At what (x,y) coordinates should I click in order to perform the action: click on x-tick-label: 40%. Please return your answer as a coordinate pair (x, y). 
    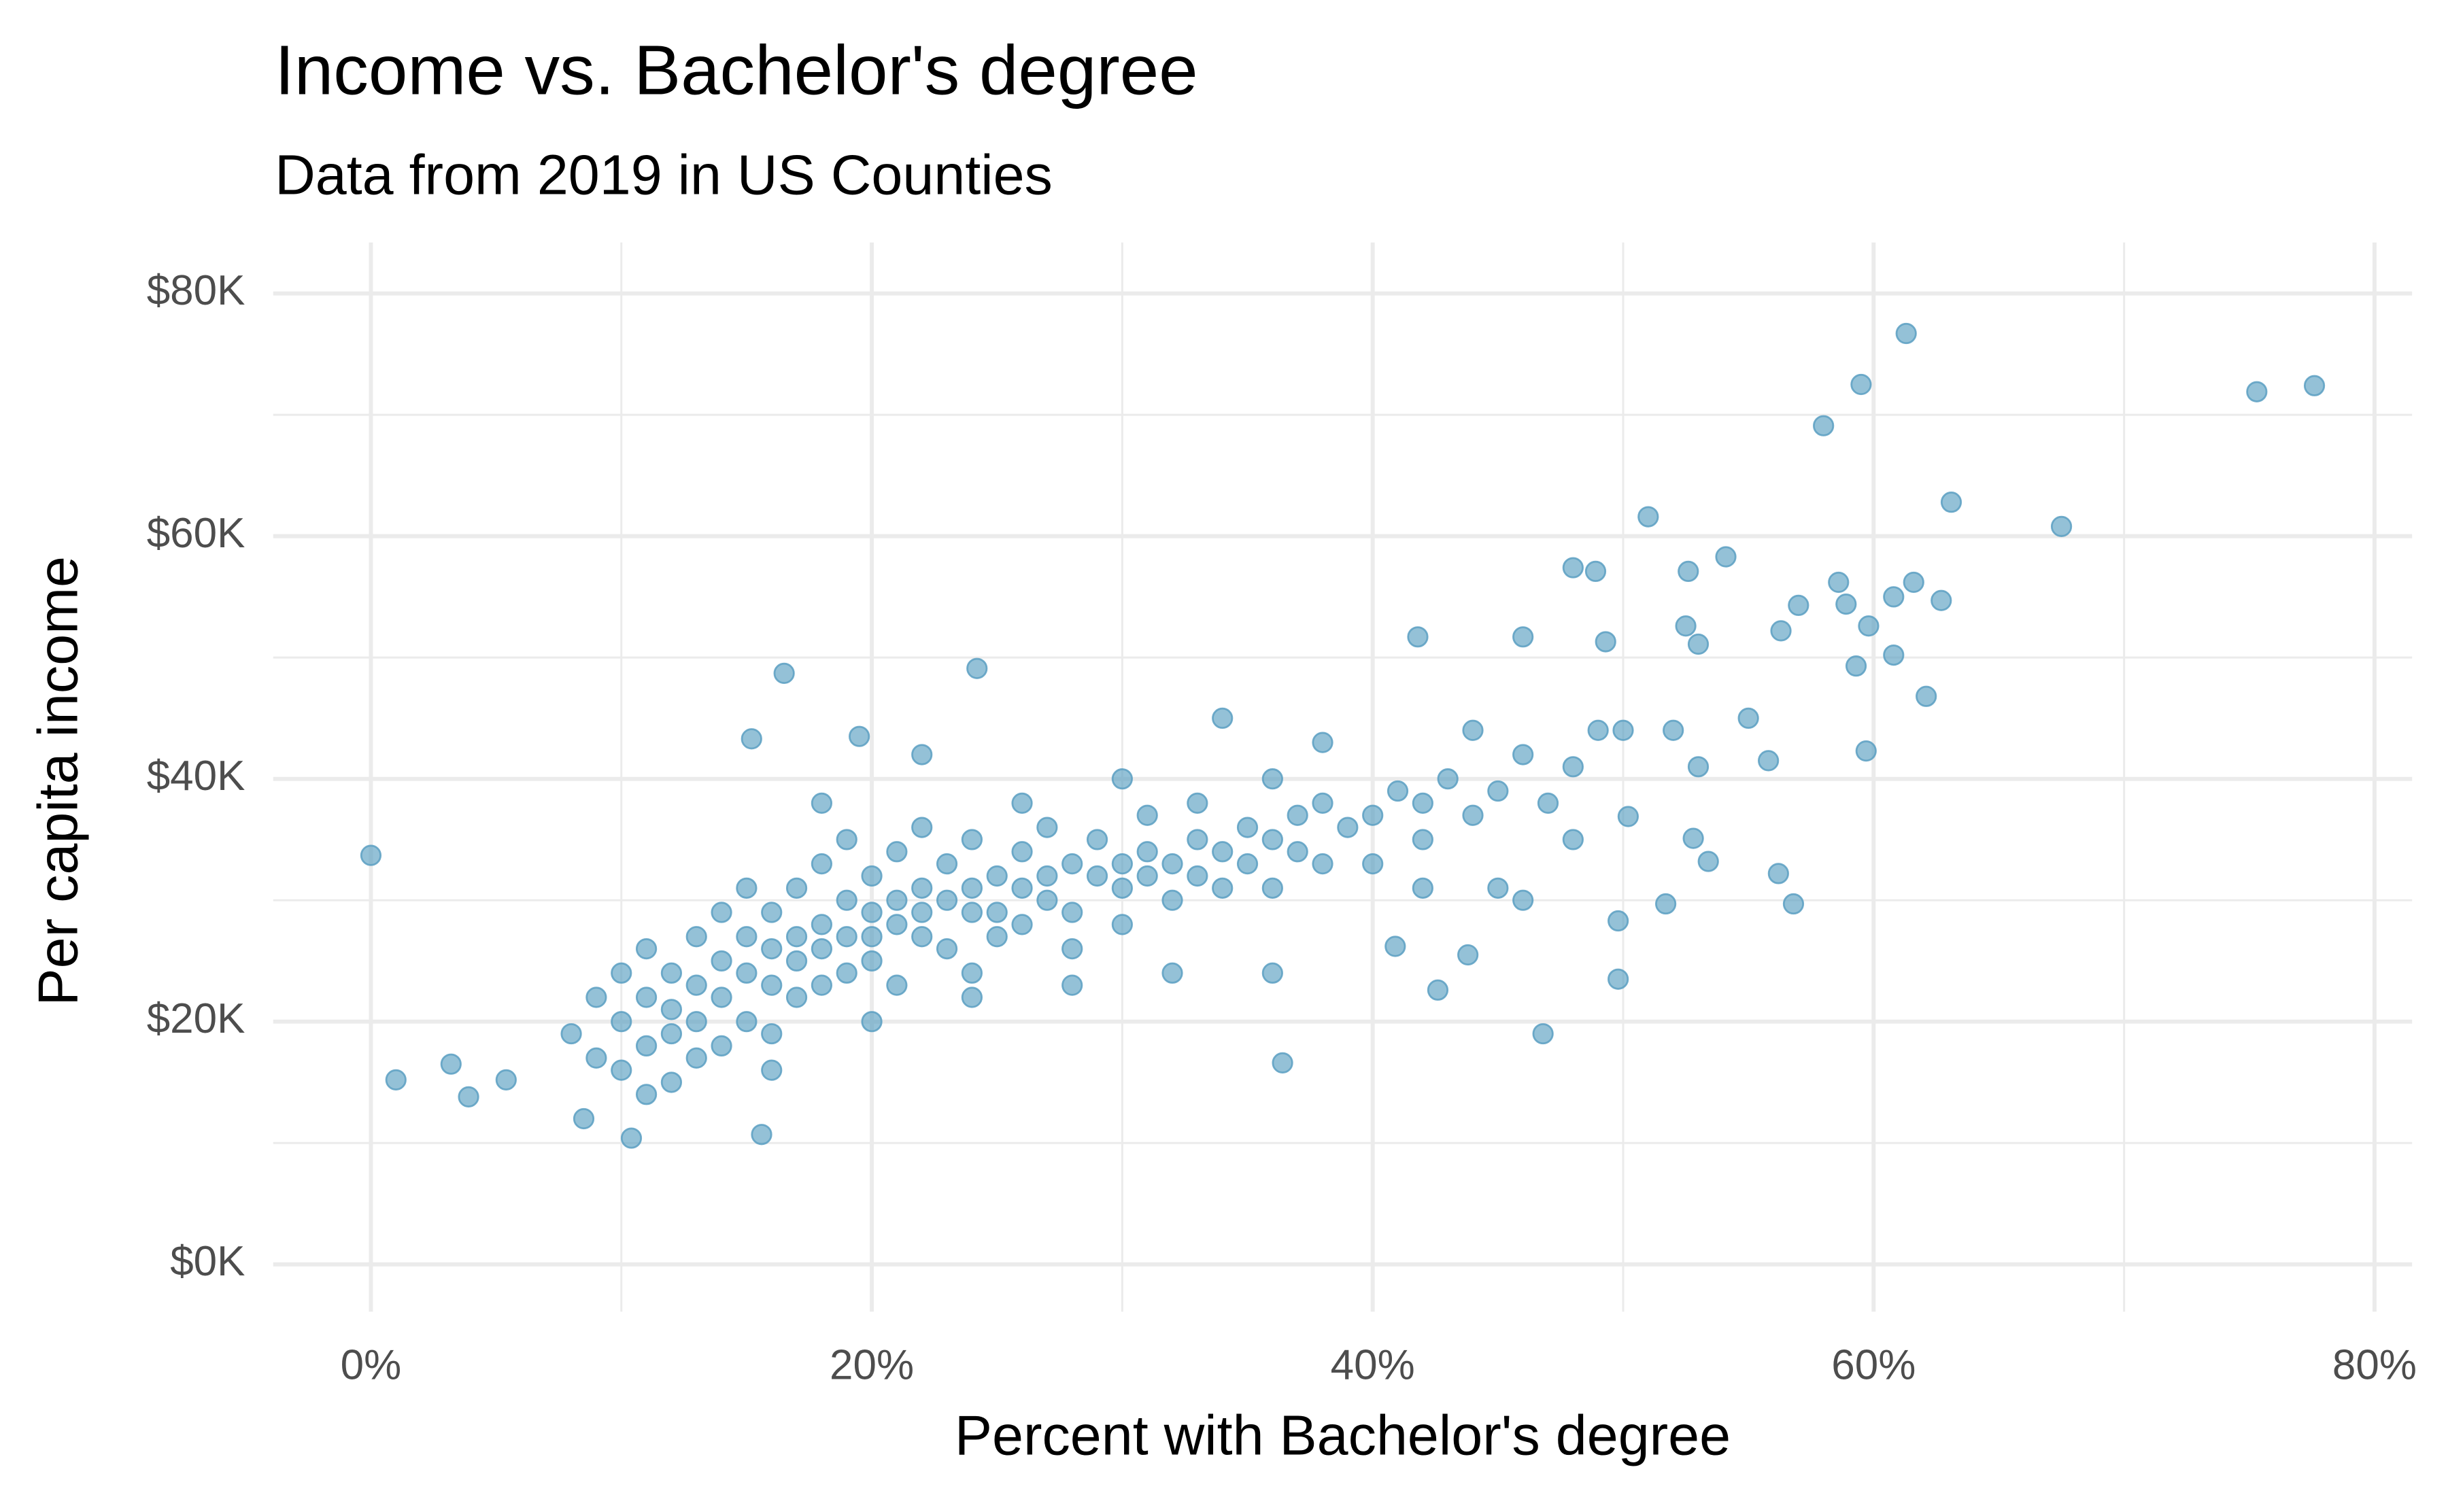
    Looking at the image, I should click on (1373, 1364).